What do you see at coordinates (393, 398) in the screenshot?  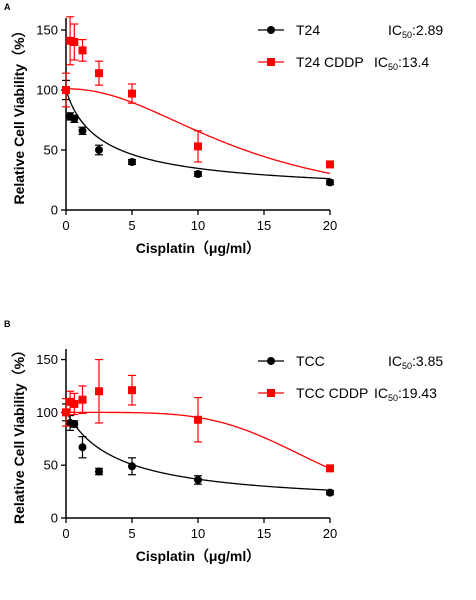 I see `panel-b-series-2-ic50-subscript: 50` at bounding box center [393, 398].